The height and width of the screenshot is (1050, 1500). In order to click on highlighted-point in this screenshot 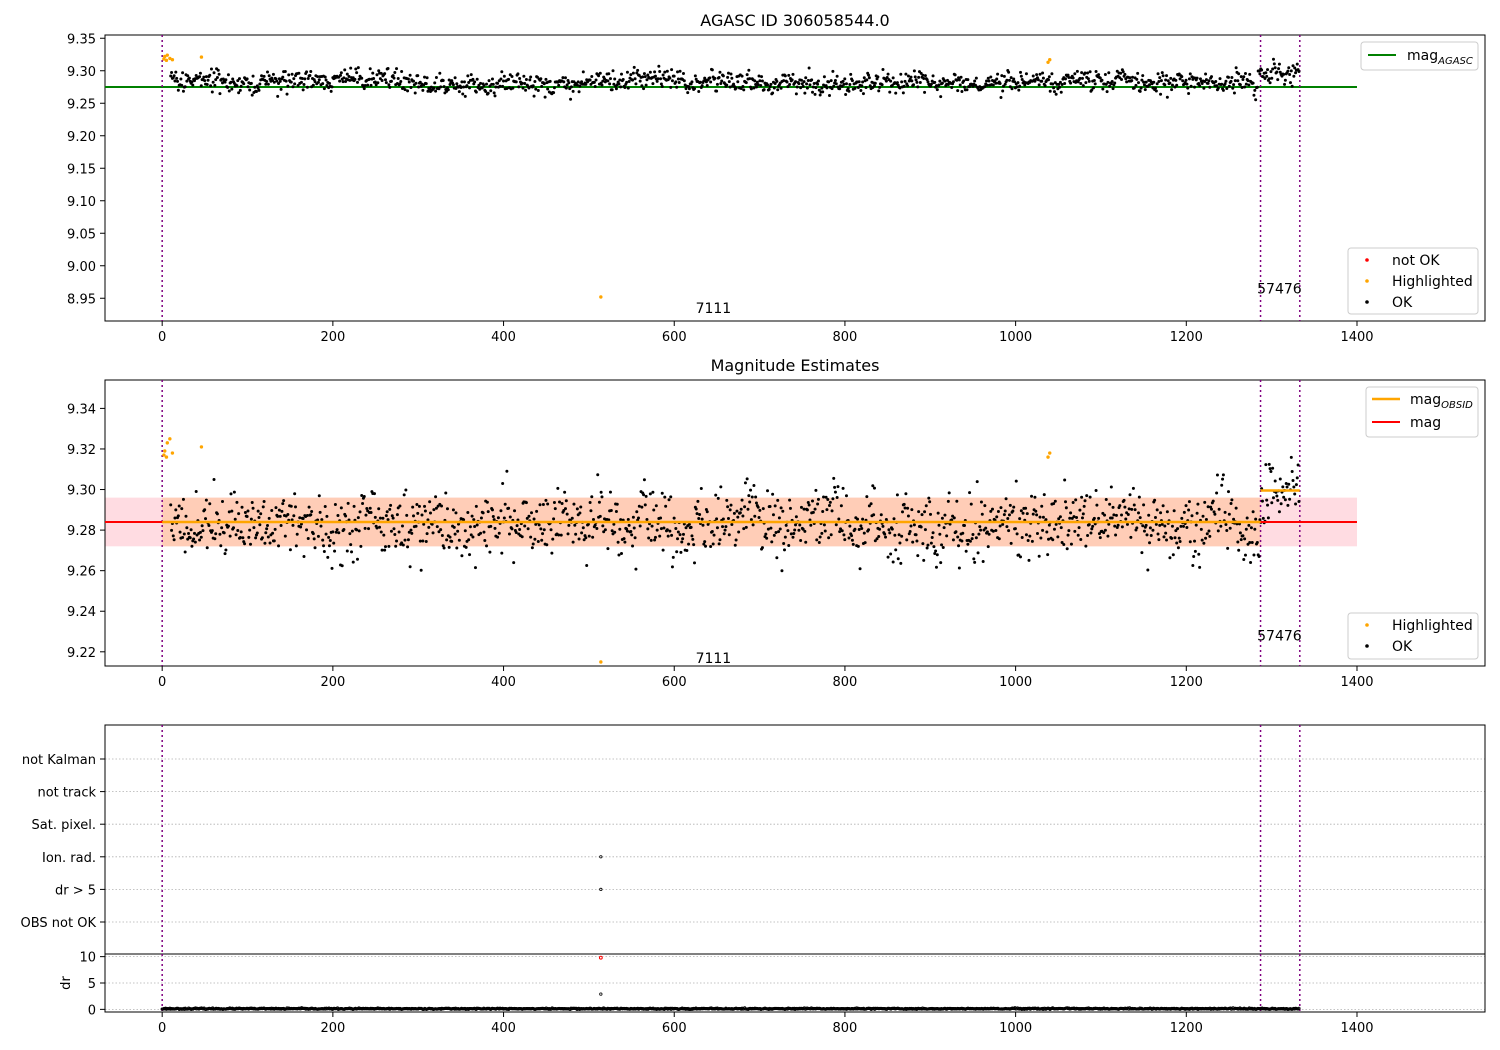, I will do `click(165, 56)`.